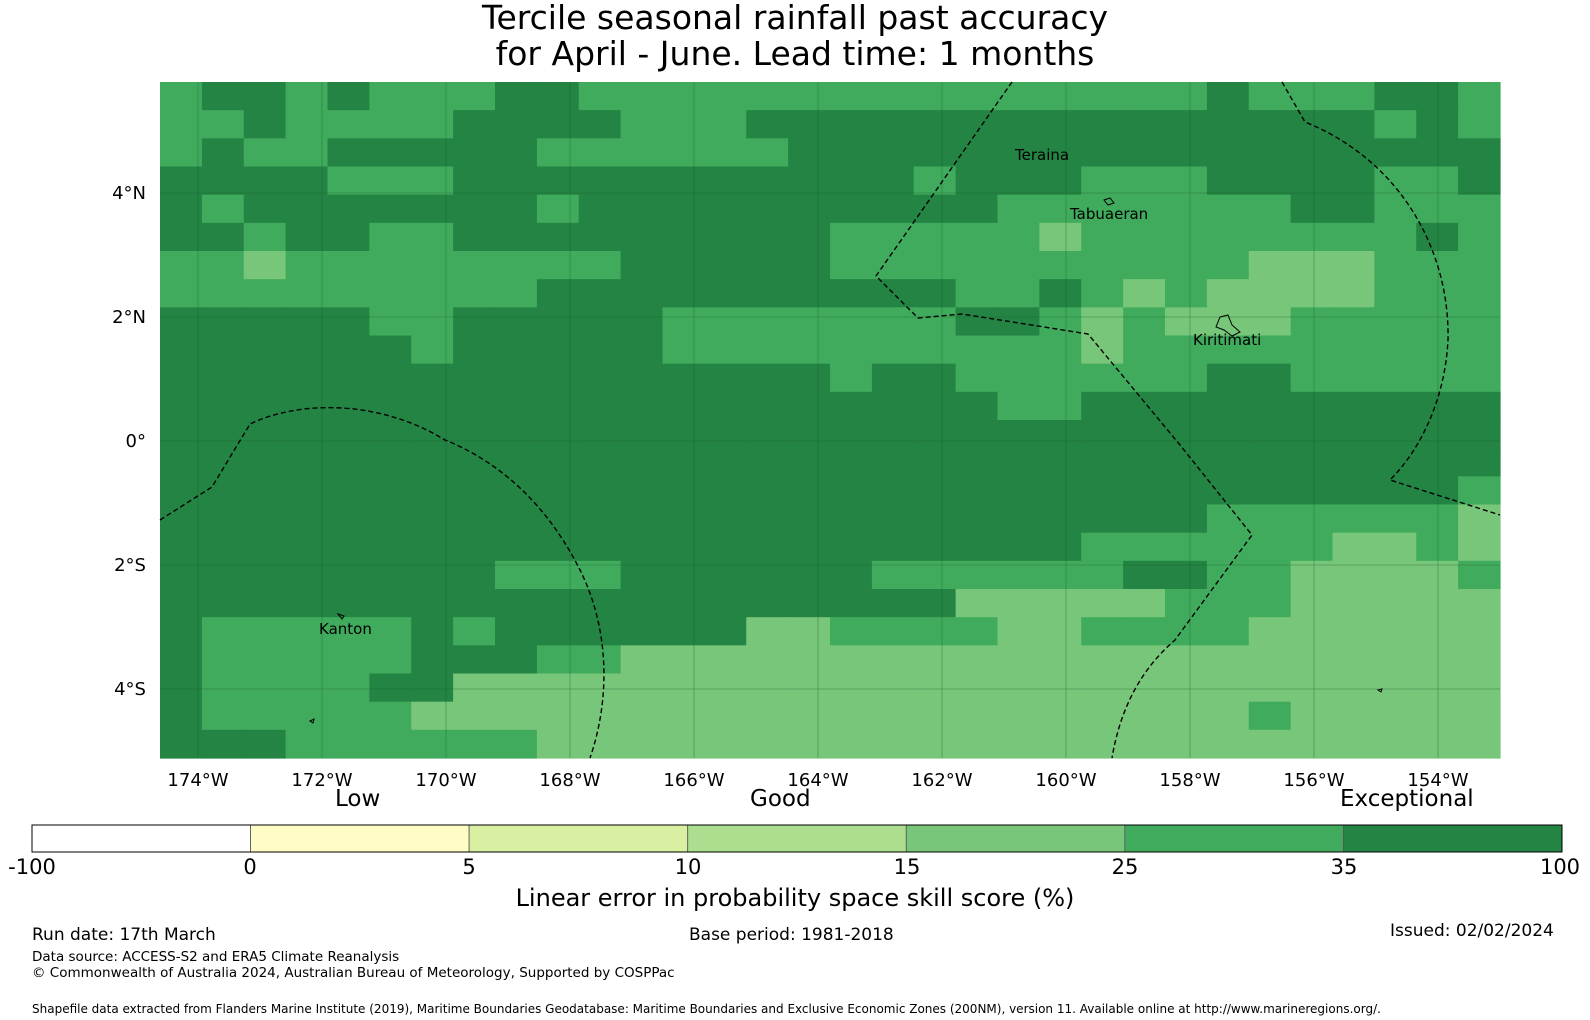 The image size is (1590, 1020). Describe the element at coordinates (1065, 780) in the screenshot. I see `longitude-label: 160°W` at that location.